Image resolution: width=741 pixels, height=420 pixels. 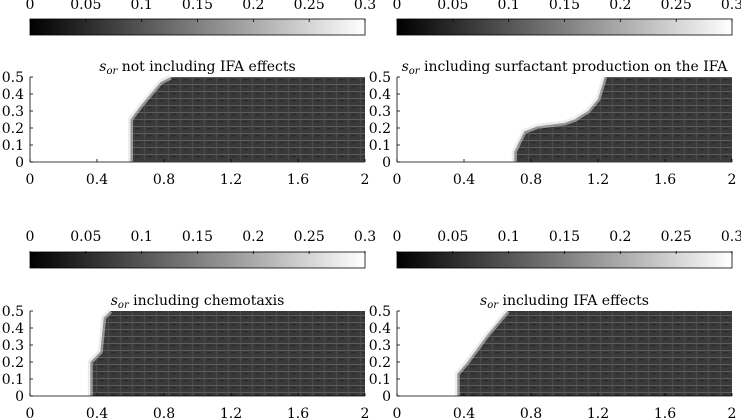 What do you see at coordinates (380, 78) in the screenshot?
I see `y-tick-label: 0.5` at bounding box center [380, 78].